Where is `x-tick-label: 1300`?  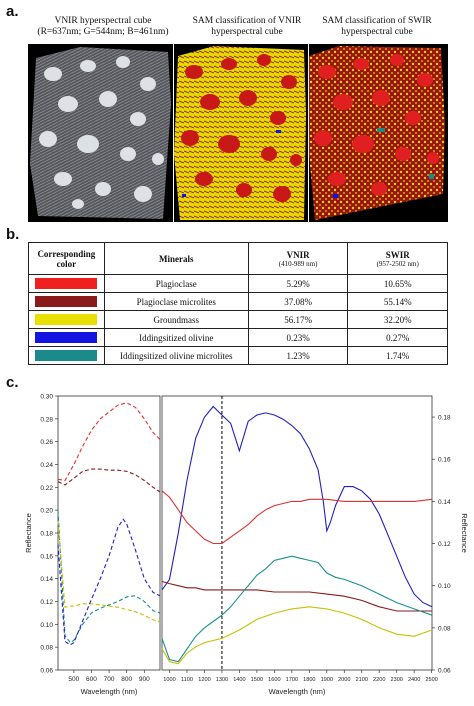 x-tick-label: 1300 is located at coordinates (222, 680).